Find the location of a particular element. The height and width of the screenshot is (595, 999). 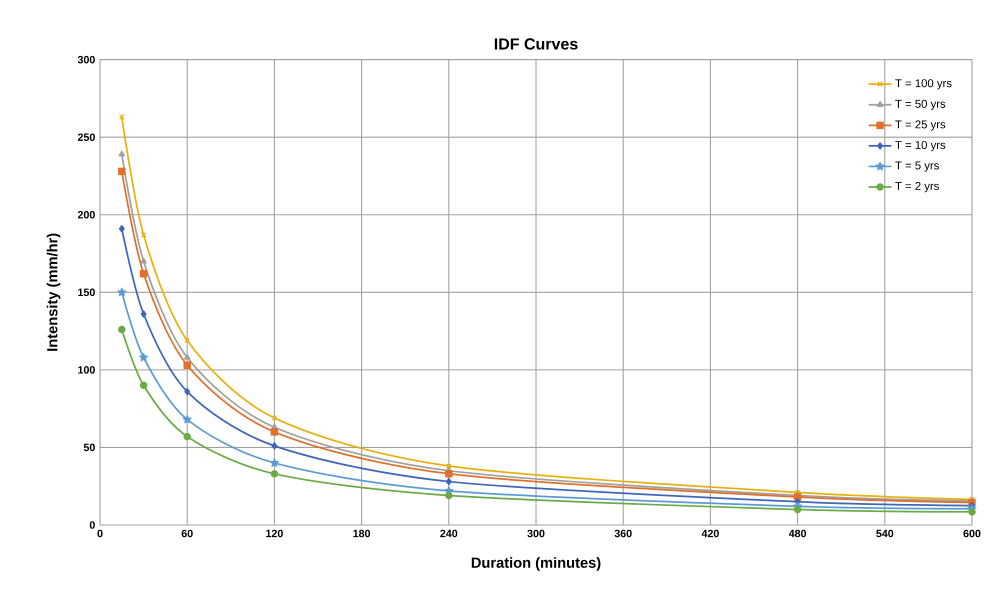

x-tick-label: 0 is located at coordinates (100, 534).